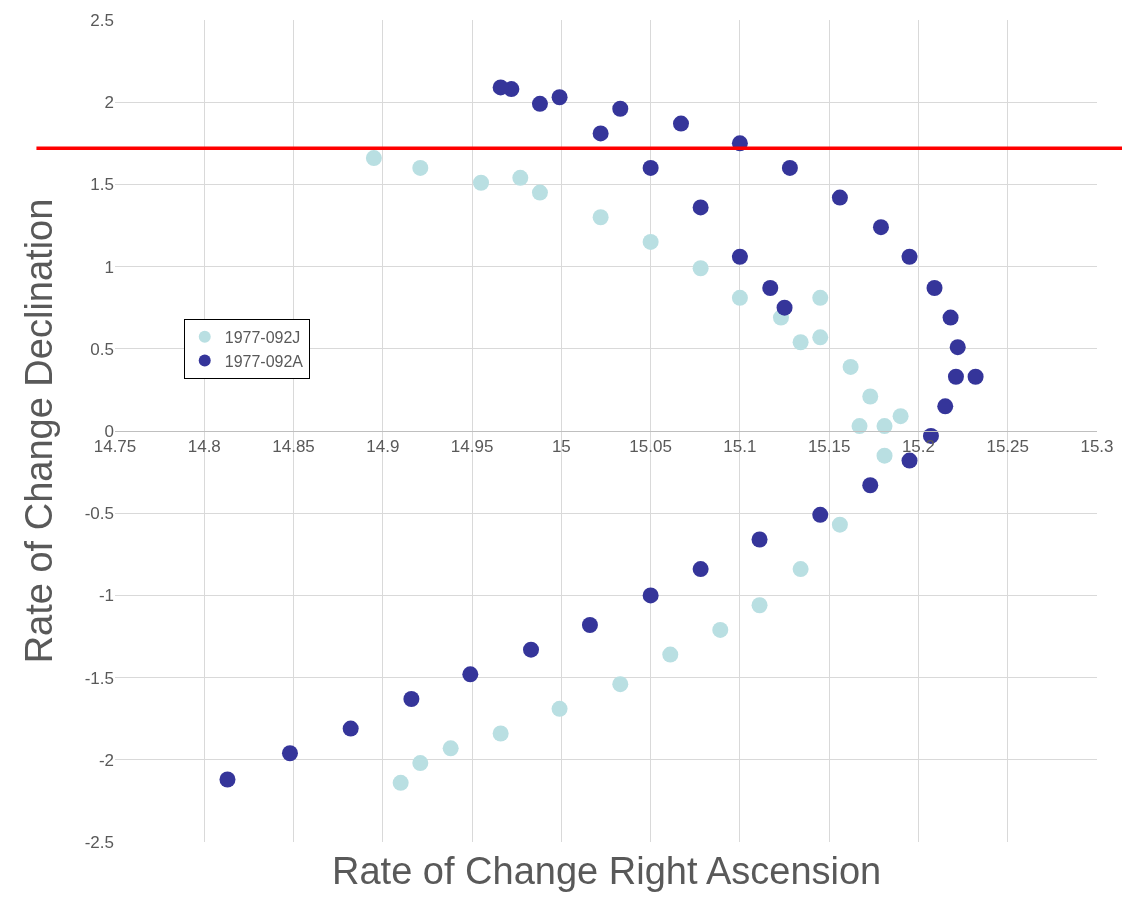 The height and width of the screenshot is (910, 1122). I want to click on x-tick-label: 14.9, so click(383, 447).